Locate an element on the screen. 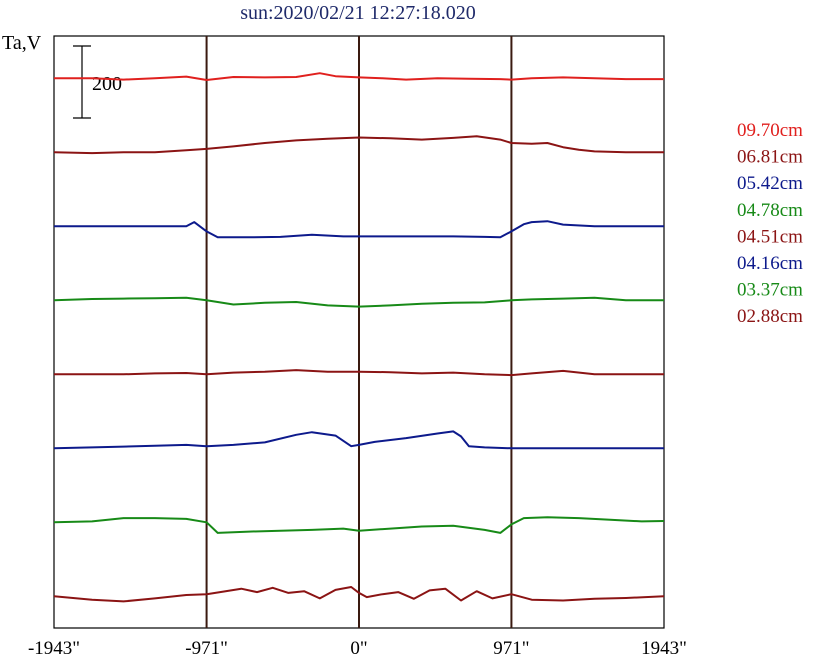 The height and width of the screenshot is (662, 813). series-line-02.88cm is located at coordinates (359, 594).